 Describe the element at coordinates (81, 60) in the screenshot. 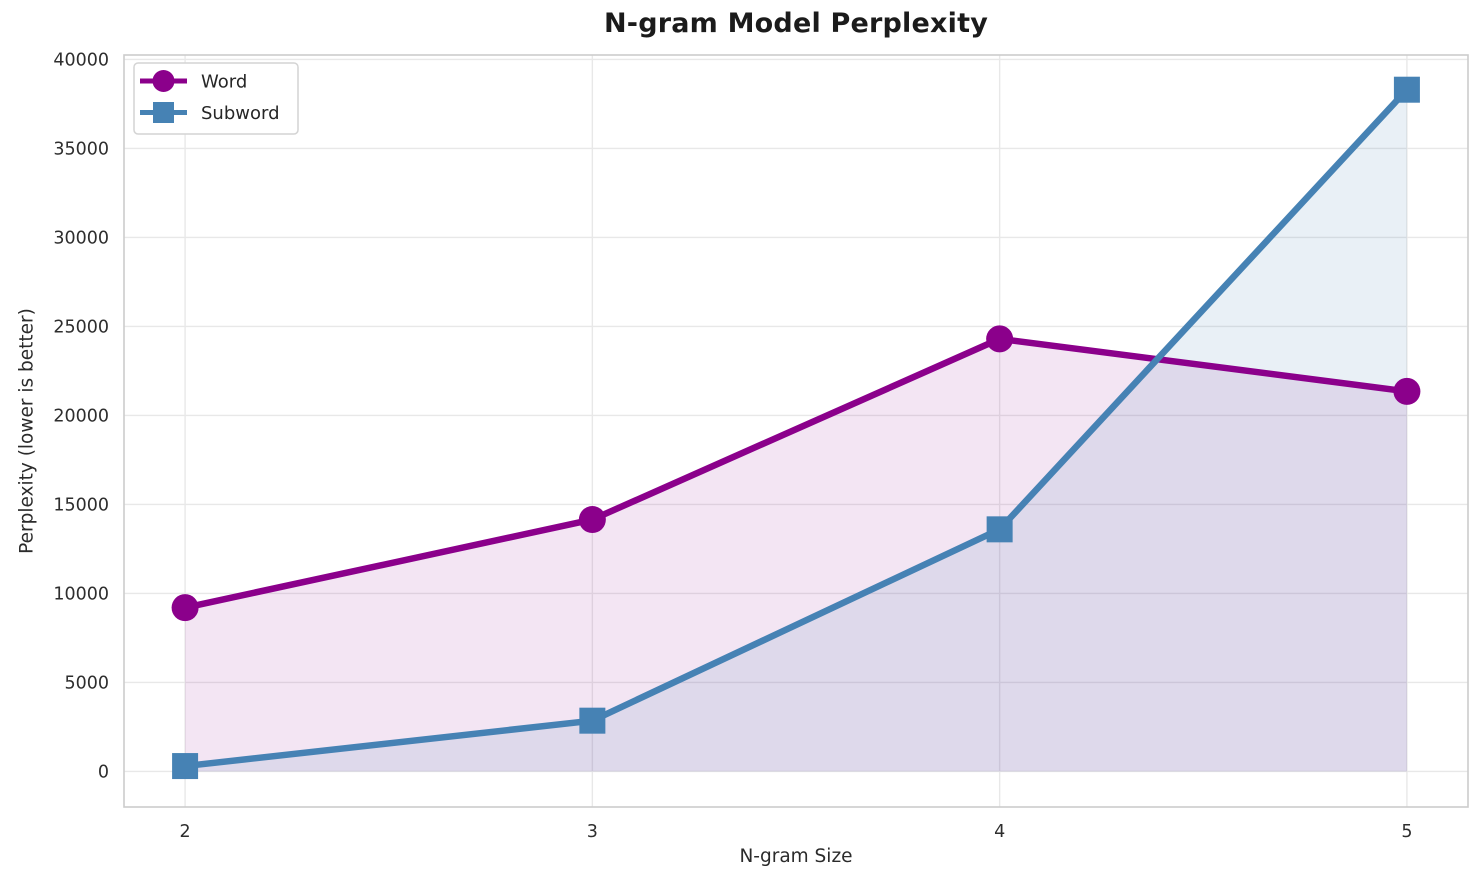

I see `y-tick-label: 40000` at that location.